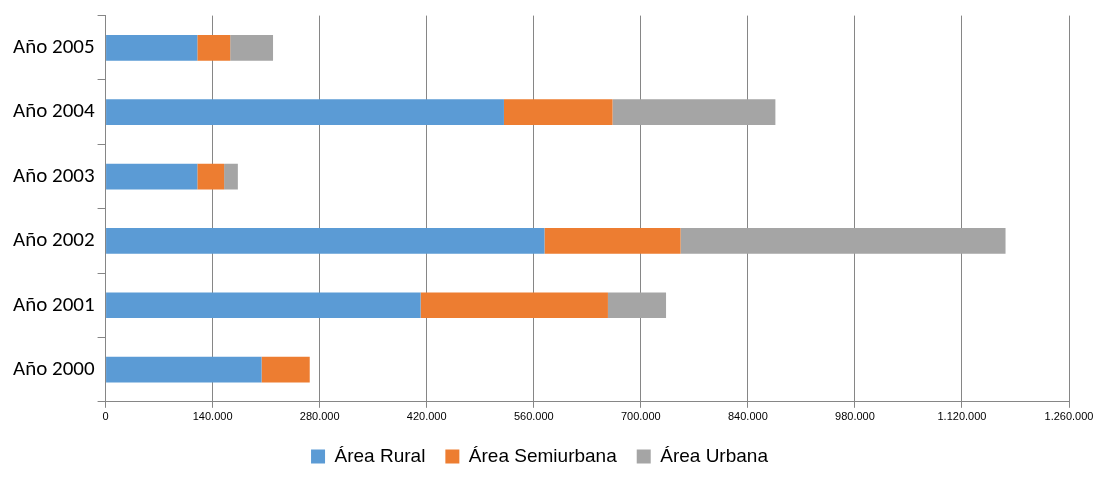 The width and height of the screenshot is (1099, 481). What do you see at coordinates (53, 46) in the screenshot?
I see `y-tick-label: Año 2005` at bounding box center [53, 46].